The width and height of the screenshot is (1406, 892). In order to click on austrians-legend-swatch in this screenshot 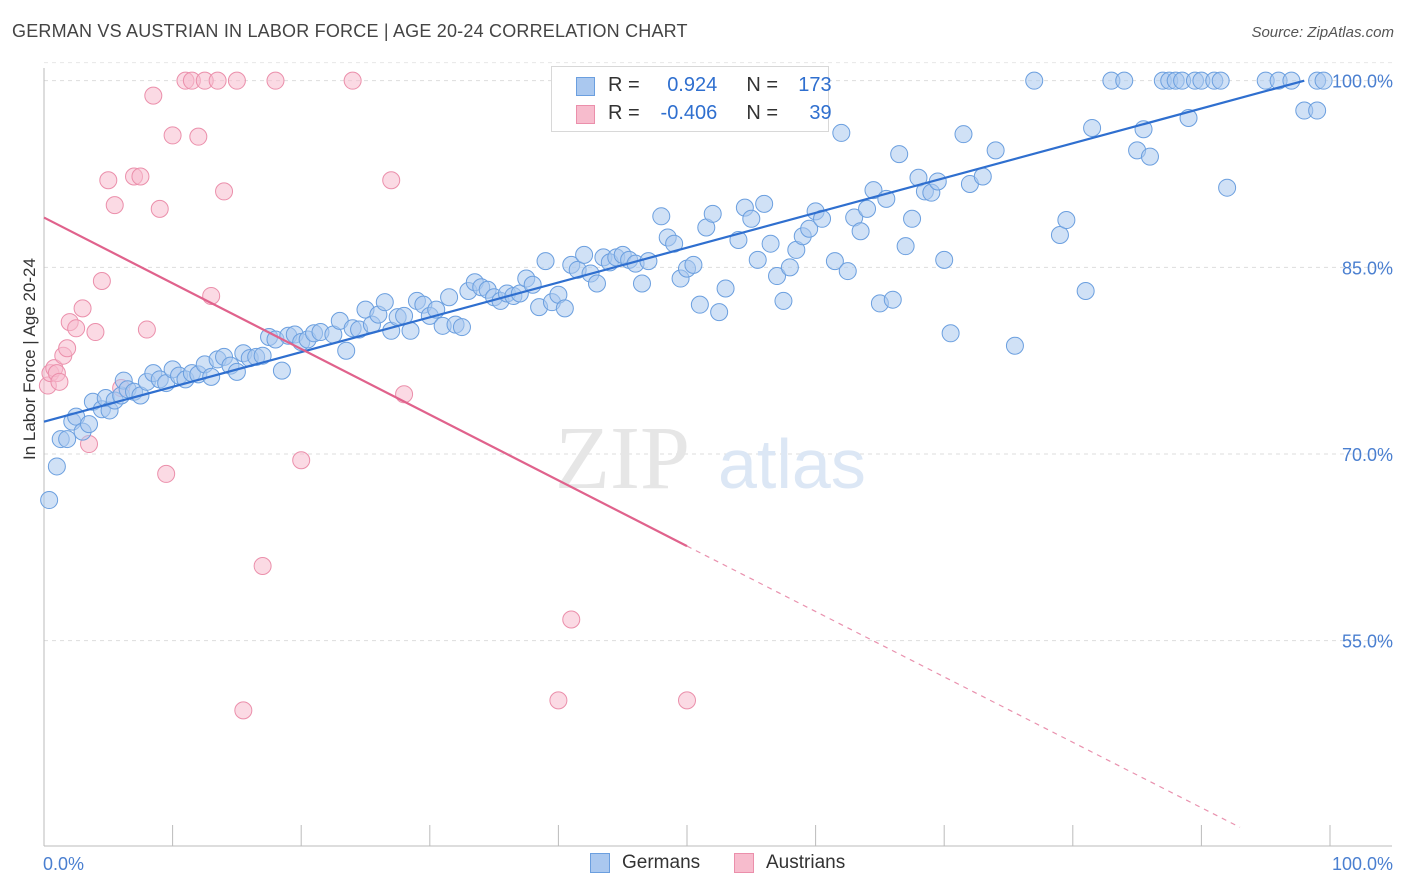, I will do `click(744, 863)`.